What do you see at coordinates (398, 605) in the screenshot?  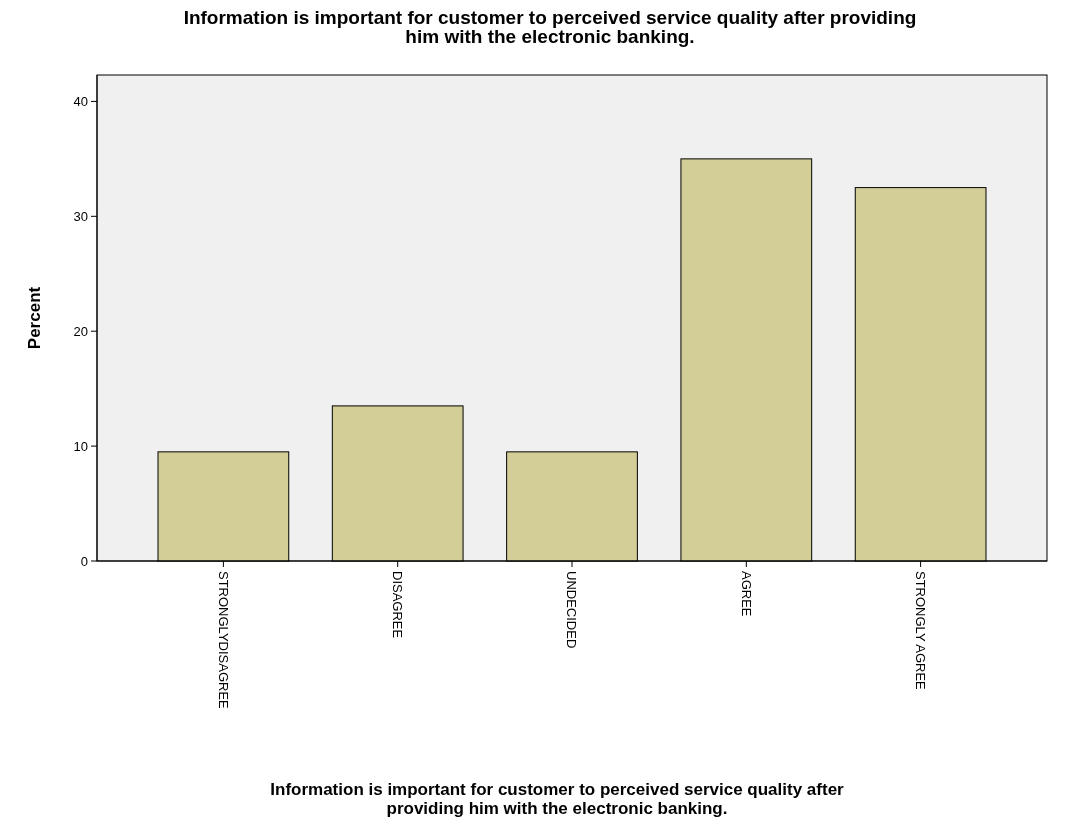 I see `x-tick-label: DISAGREE` at bounding box center [398, 605].